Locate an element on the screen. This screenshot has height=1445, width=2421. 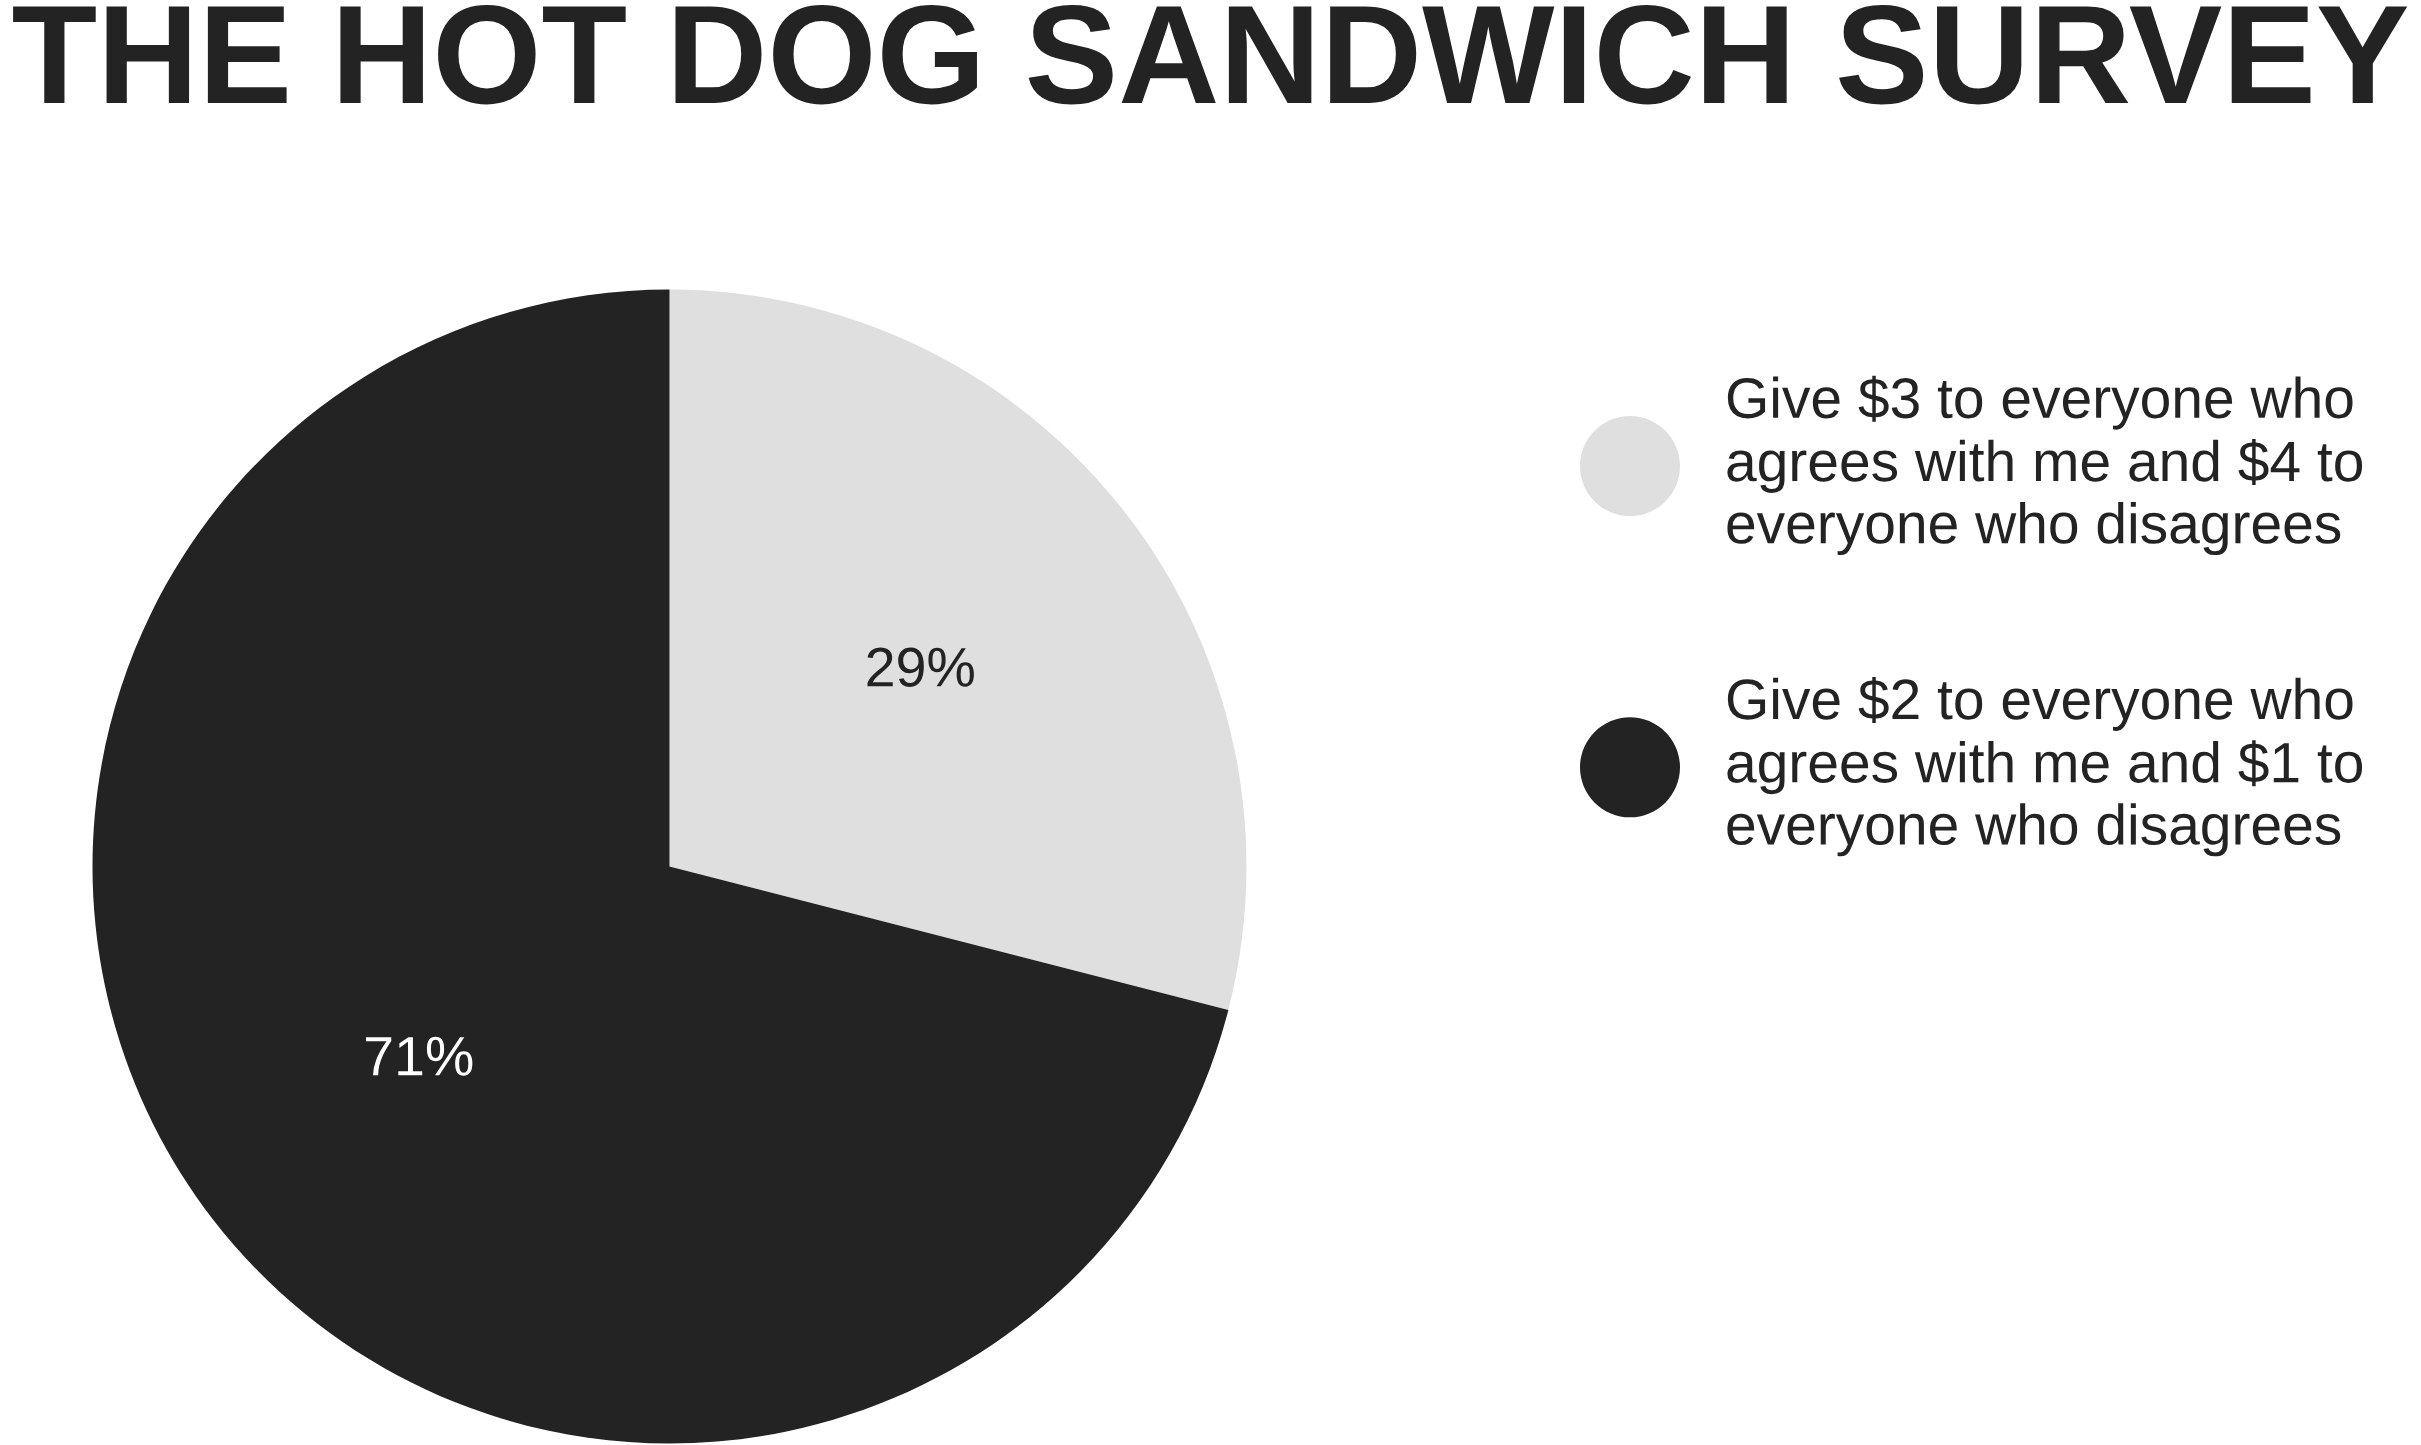
legend-label: Give $3 to everyone who agrees with me and $4 to everyone who disagrees is located at coordinates (2045, 465).